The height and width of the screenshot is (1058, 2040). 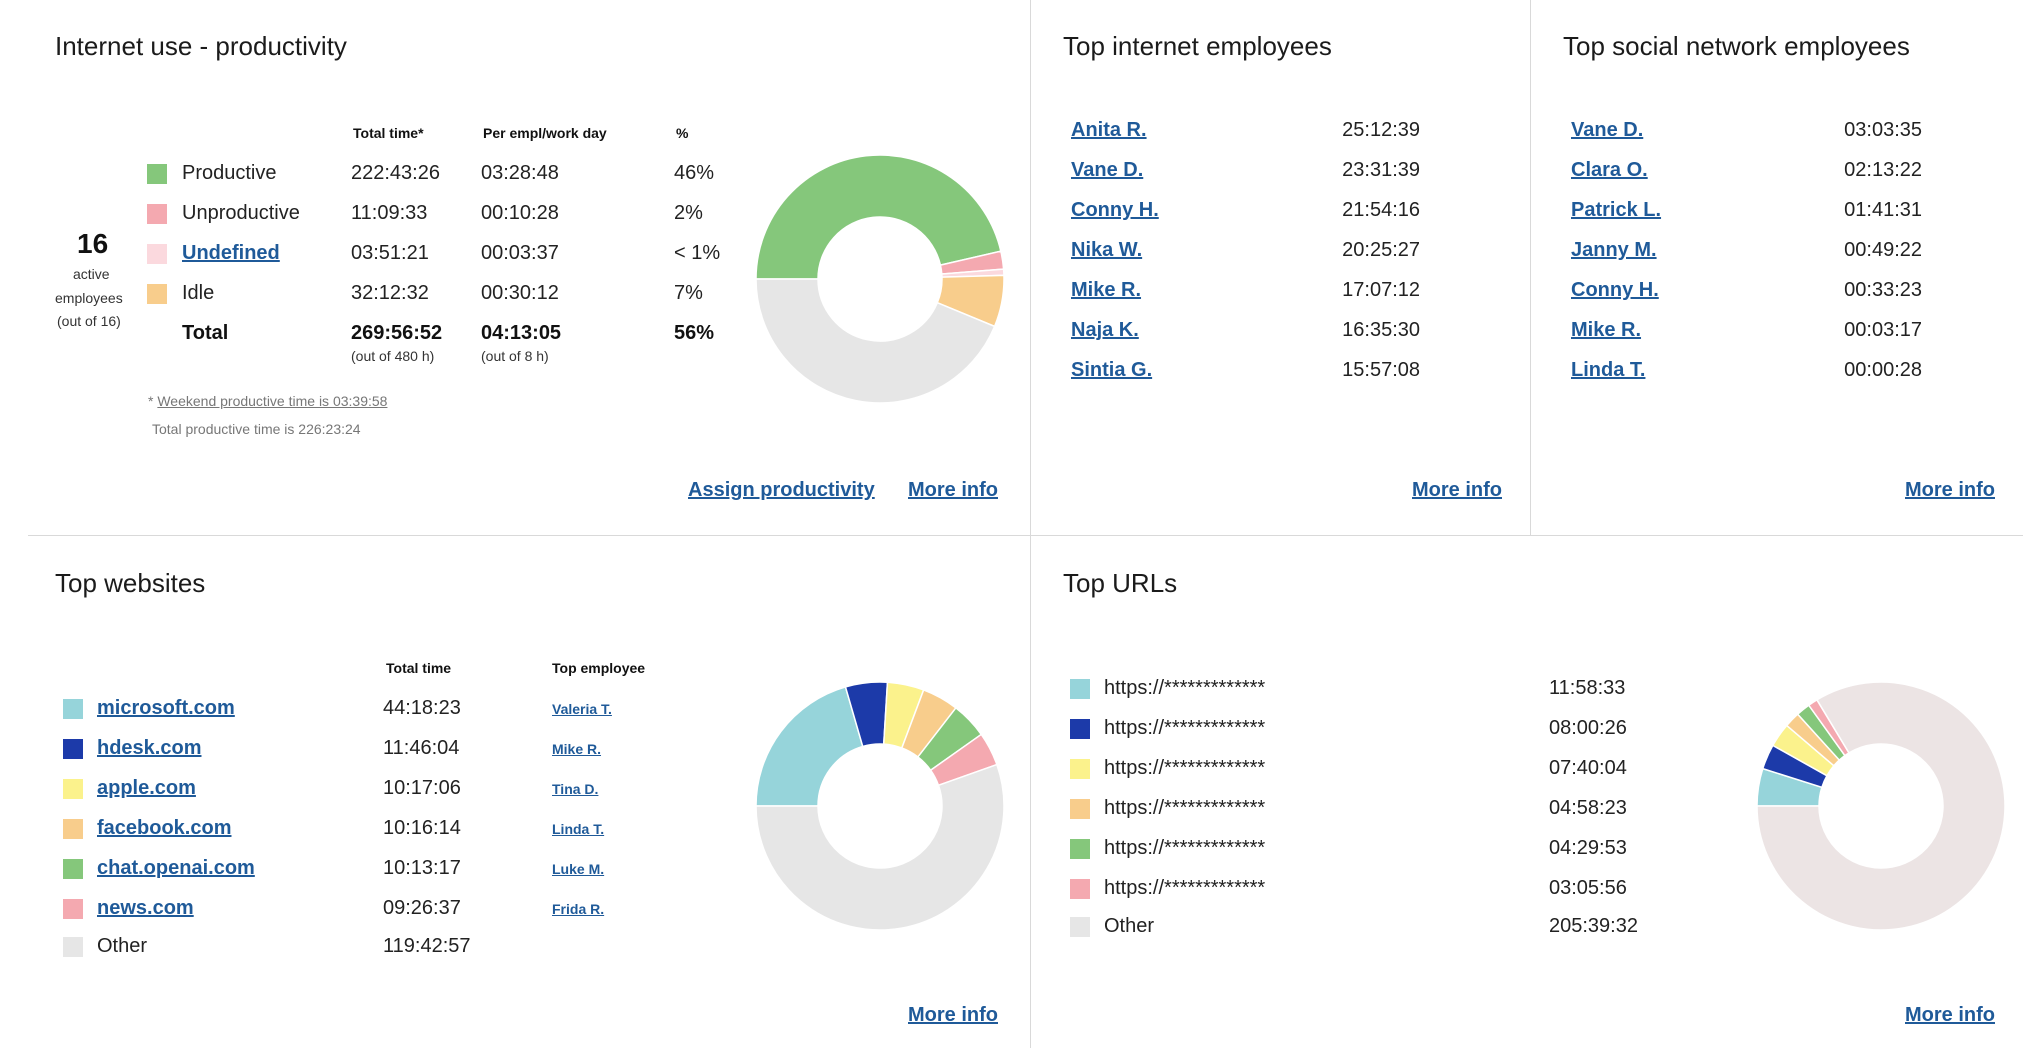 I want to click on donut-slice-microsoft-com, so click(x=809, y=746).